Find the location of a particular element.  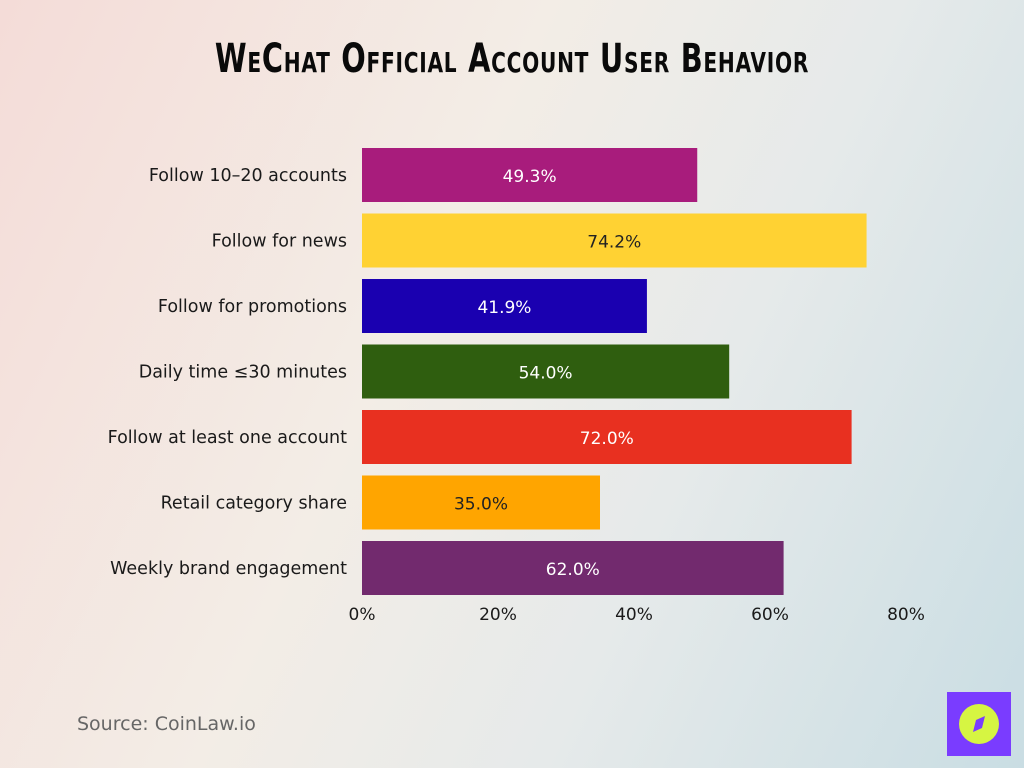

x-tick-label: 80% is located at coordinates (906, 615).